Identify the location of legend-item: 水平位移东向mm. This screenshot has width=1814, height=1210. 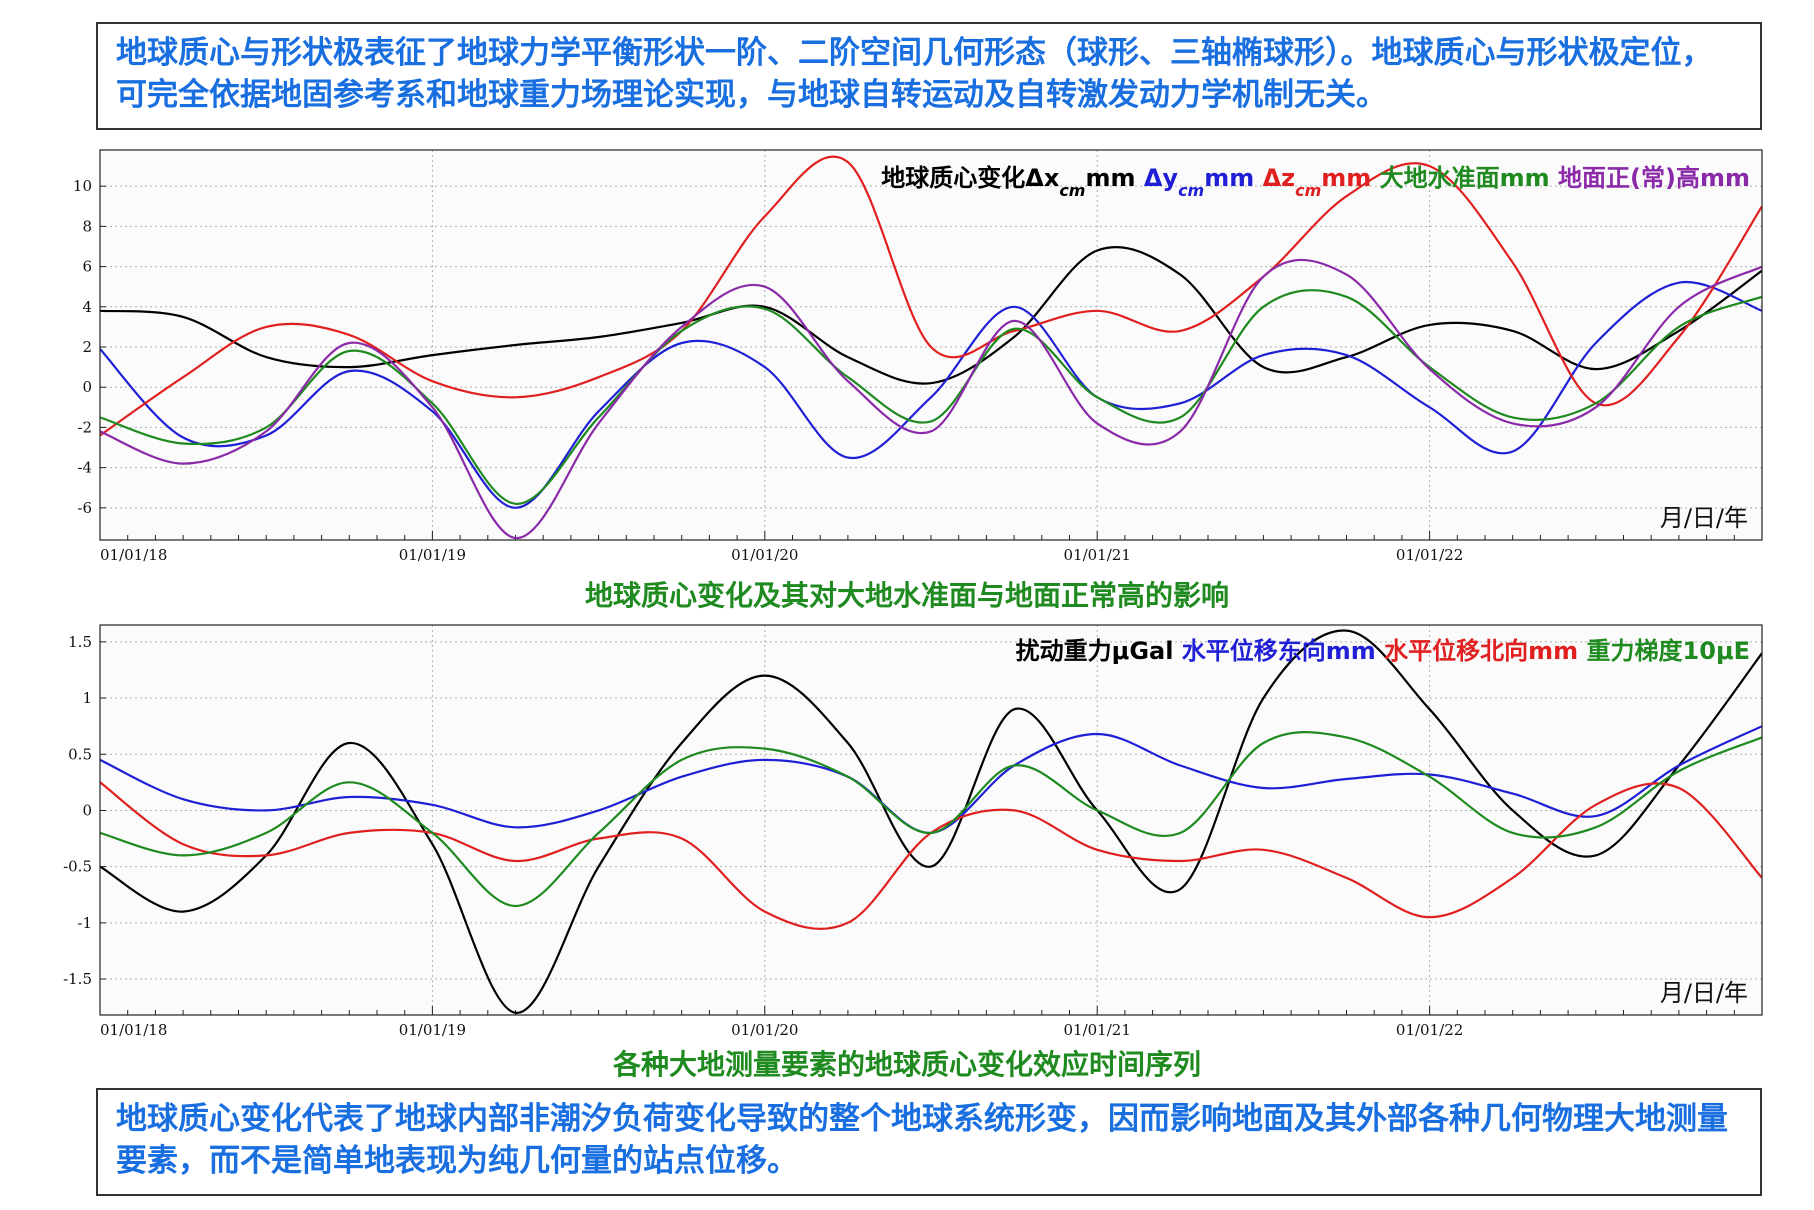
(1274, 651).